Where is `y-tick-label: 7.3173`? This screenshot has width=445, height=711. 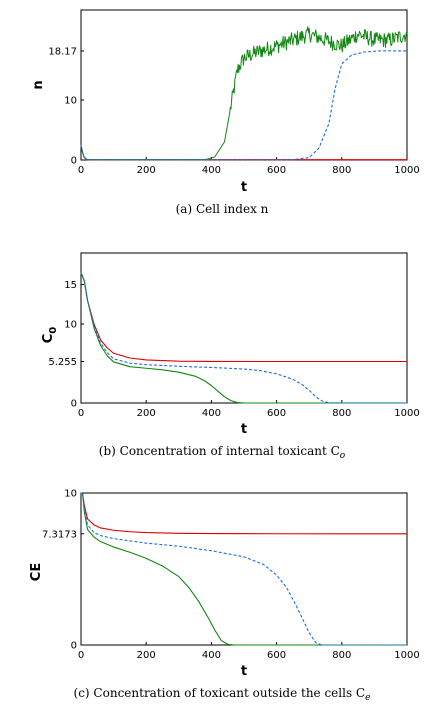 y-tick-label: 7.3173 is located at coordinates (59, 534).